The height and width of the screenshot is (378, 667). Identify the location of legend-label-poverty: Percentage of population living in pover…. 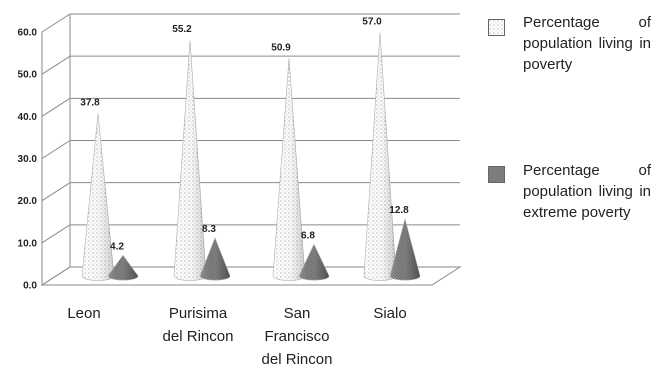
(587, 43).